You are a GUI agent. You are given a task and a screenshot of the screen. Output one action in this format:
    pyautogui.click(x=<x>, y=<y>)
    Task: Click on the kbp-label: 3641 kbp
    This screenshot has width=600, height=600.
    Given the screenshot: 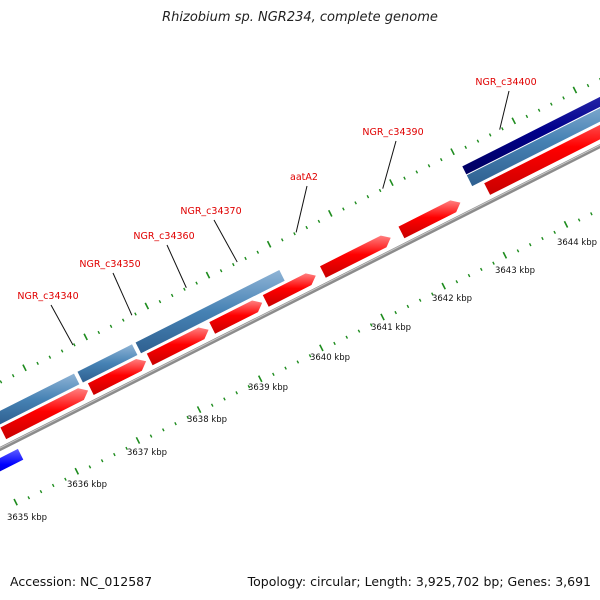 What is the action you would take?
    pyautogui.click(x=391, y=328)
    